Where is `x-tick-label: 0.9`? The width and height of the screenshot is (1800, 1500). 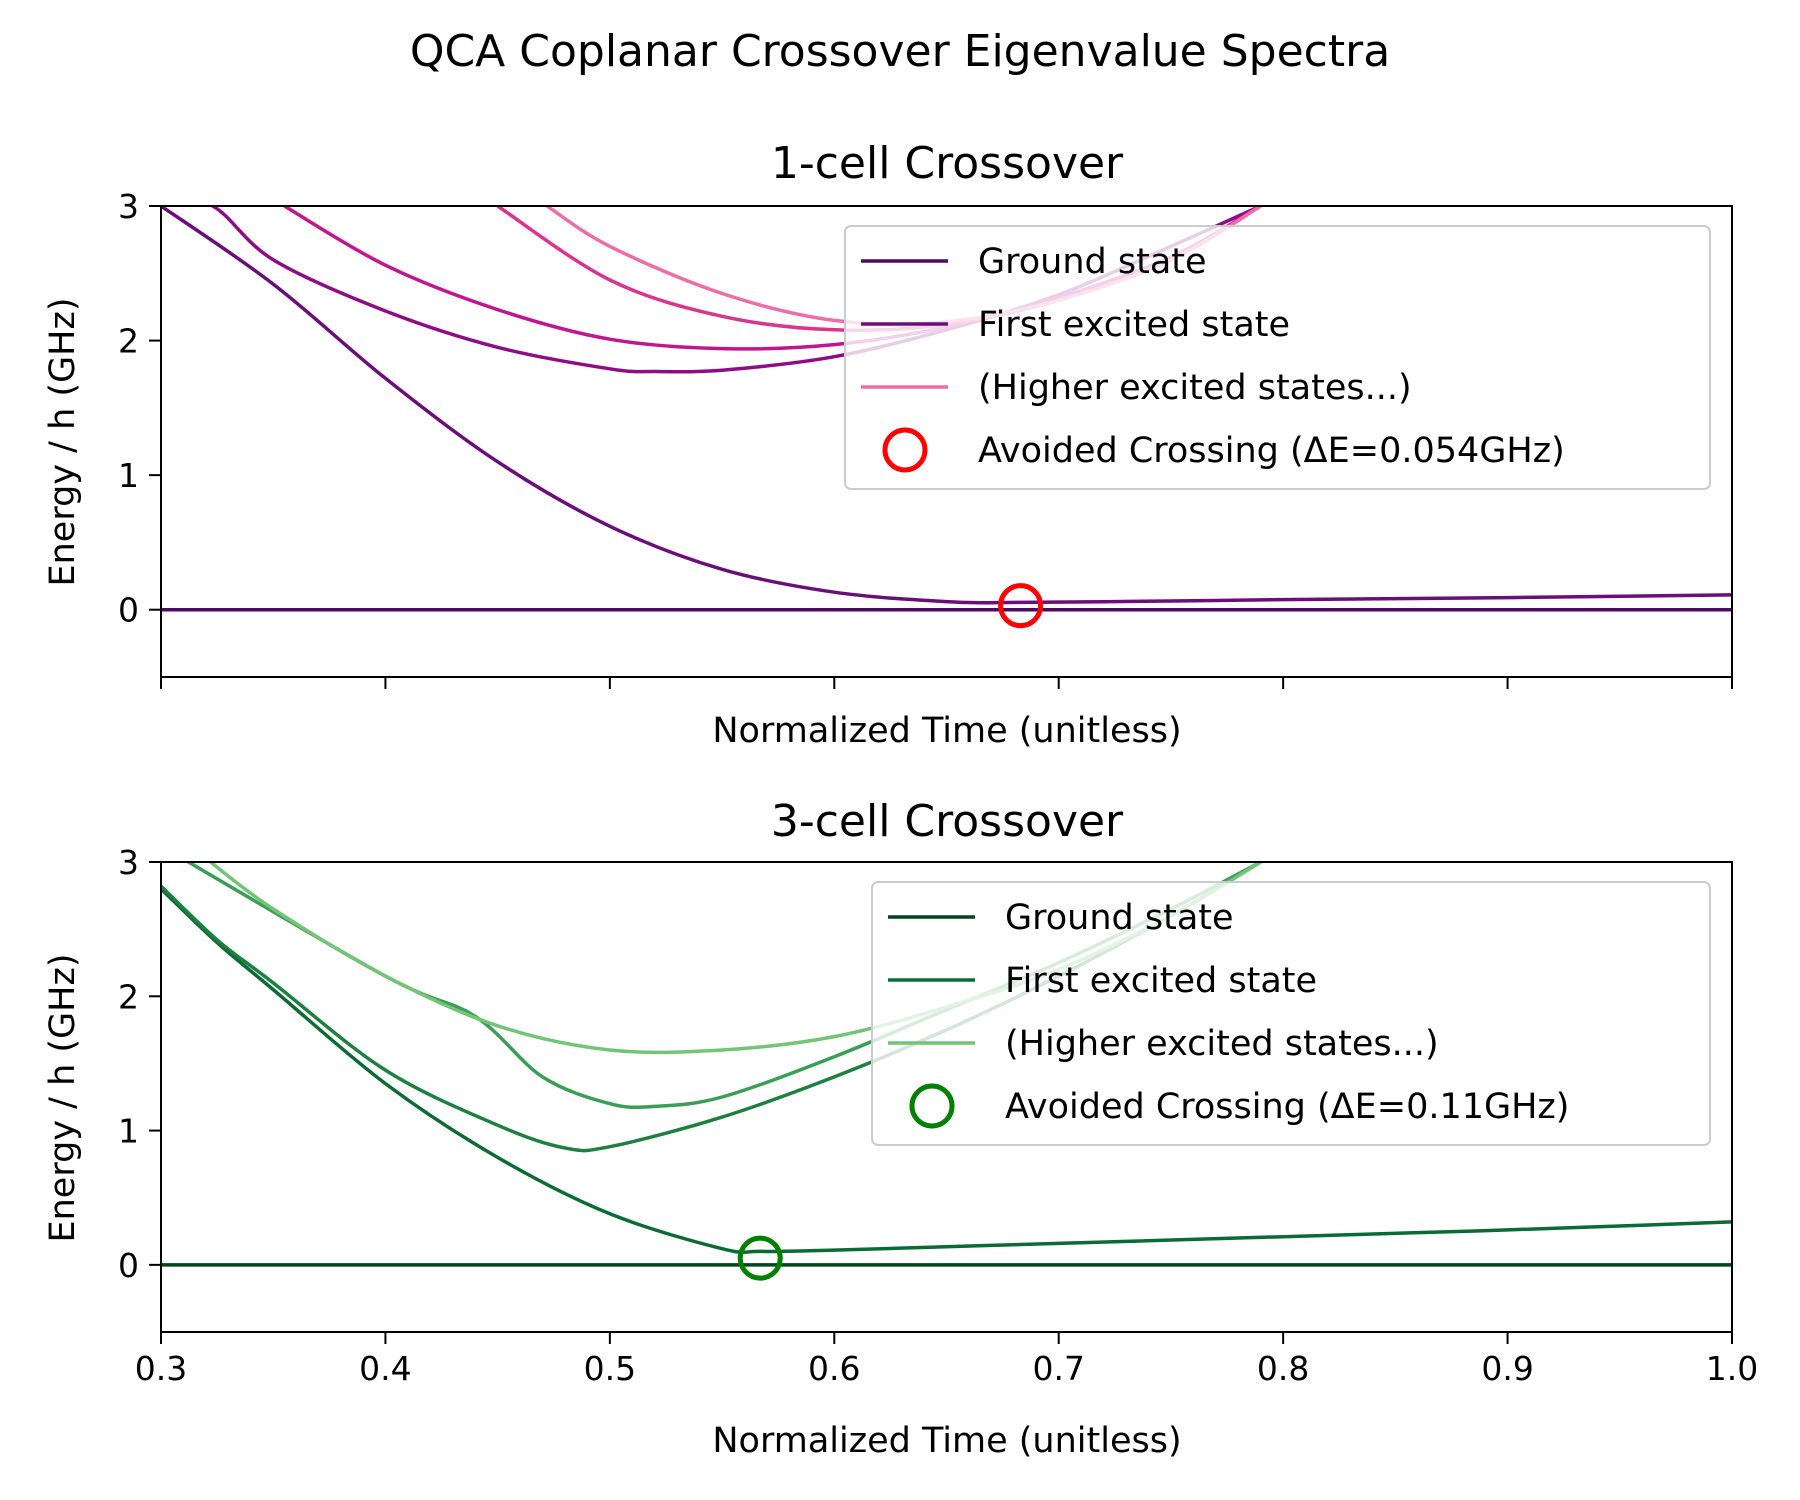
x-tick-label: 0.9 is located at coordinates (1507, 1368).